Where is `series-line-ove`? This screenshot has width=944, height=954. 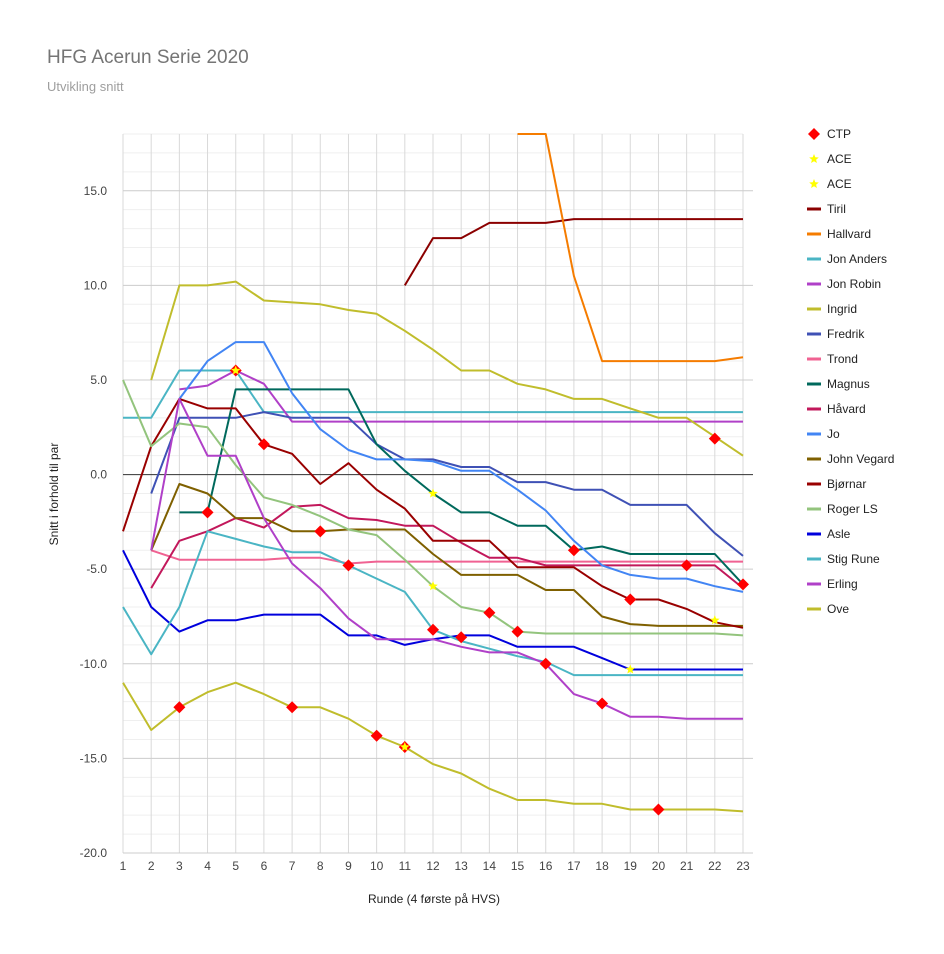
series-line-ove is located at coordinates (433, 747).